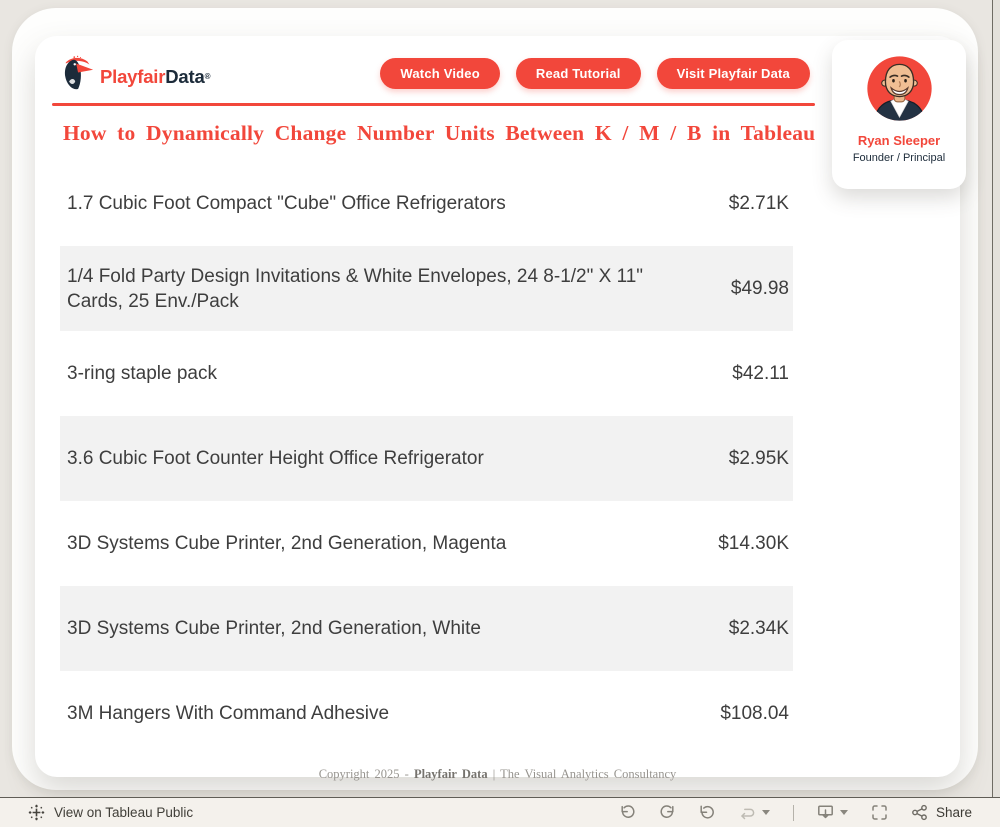  What do you see at coordinates (758, 203) in the screenshot?
I see `sales-value: $2.71K` at bounding box center [758, 203].